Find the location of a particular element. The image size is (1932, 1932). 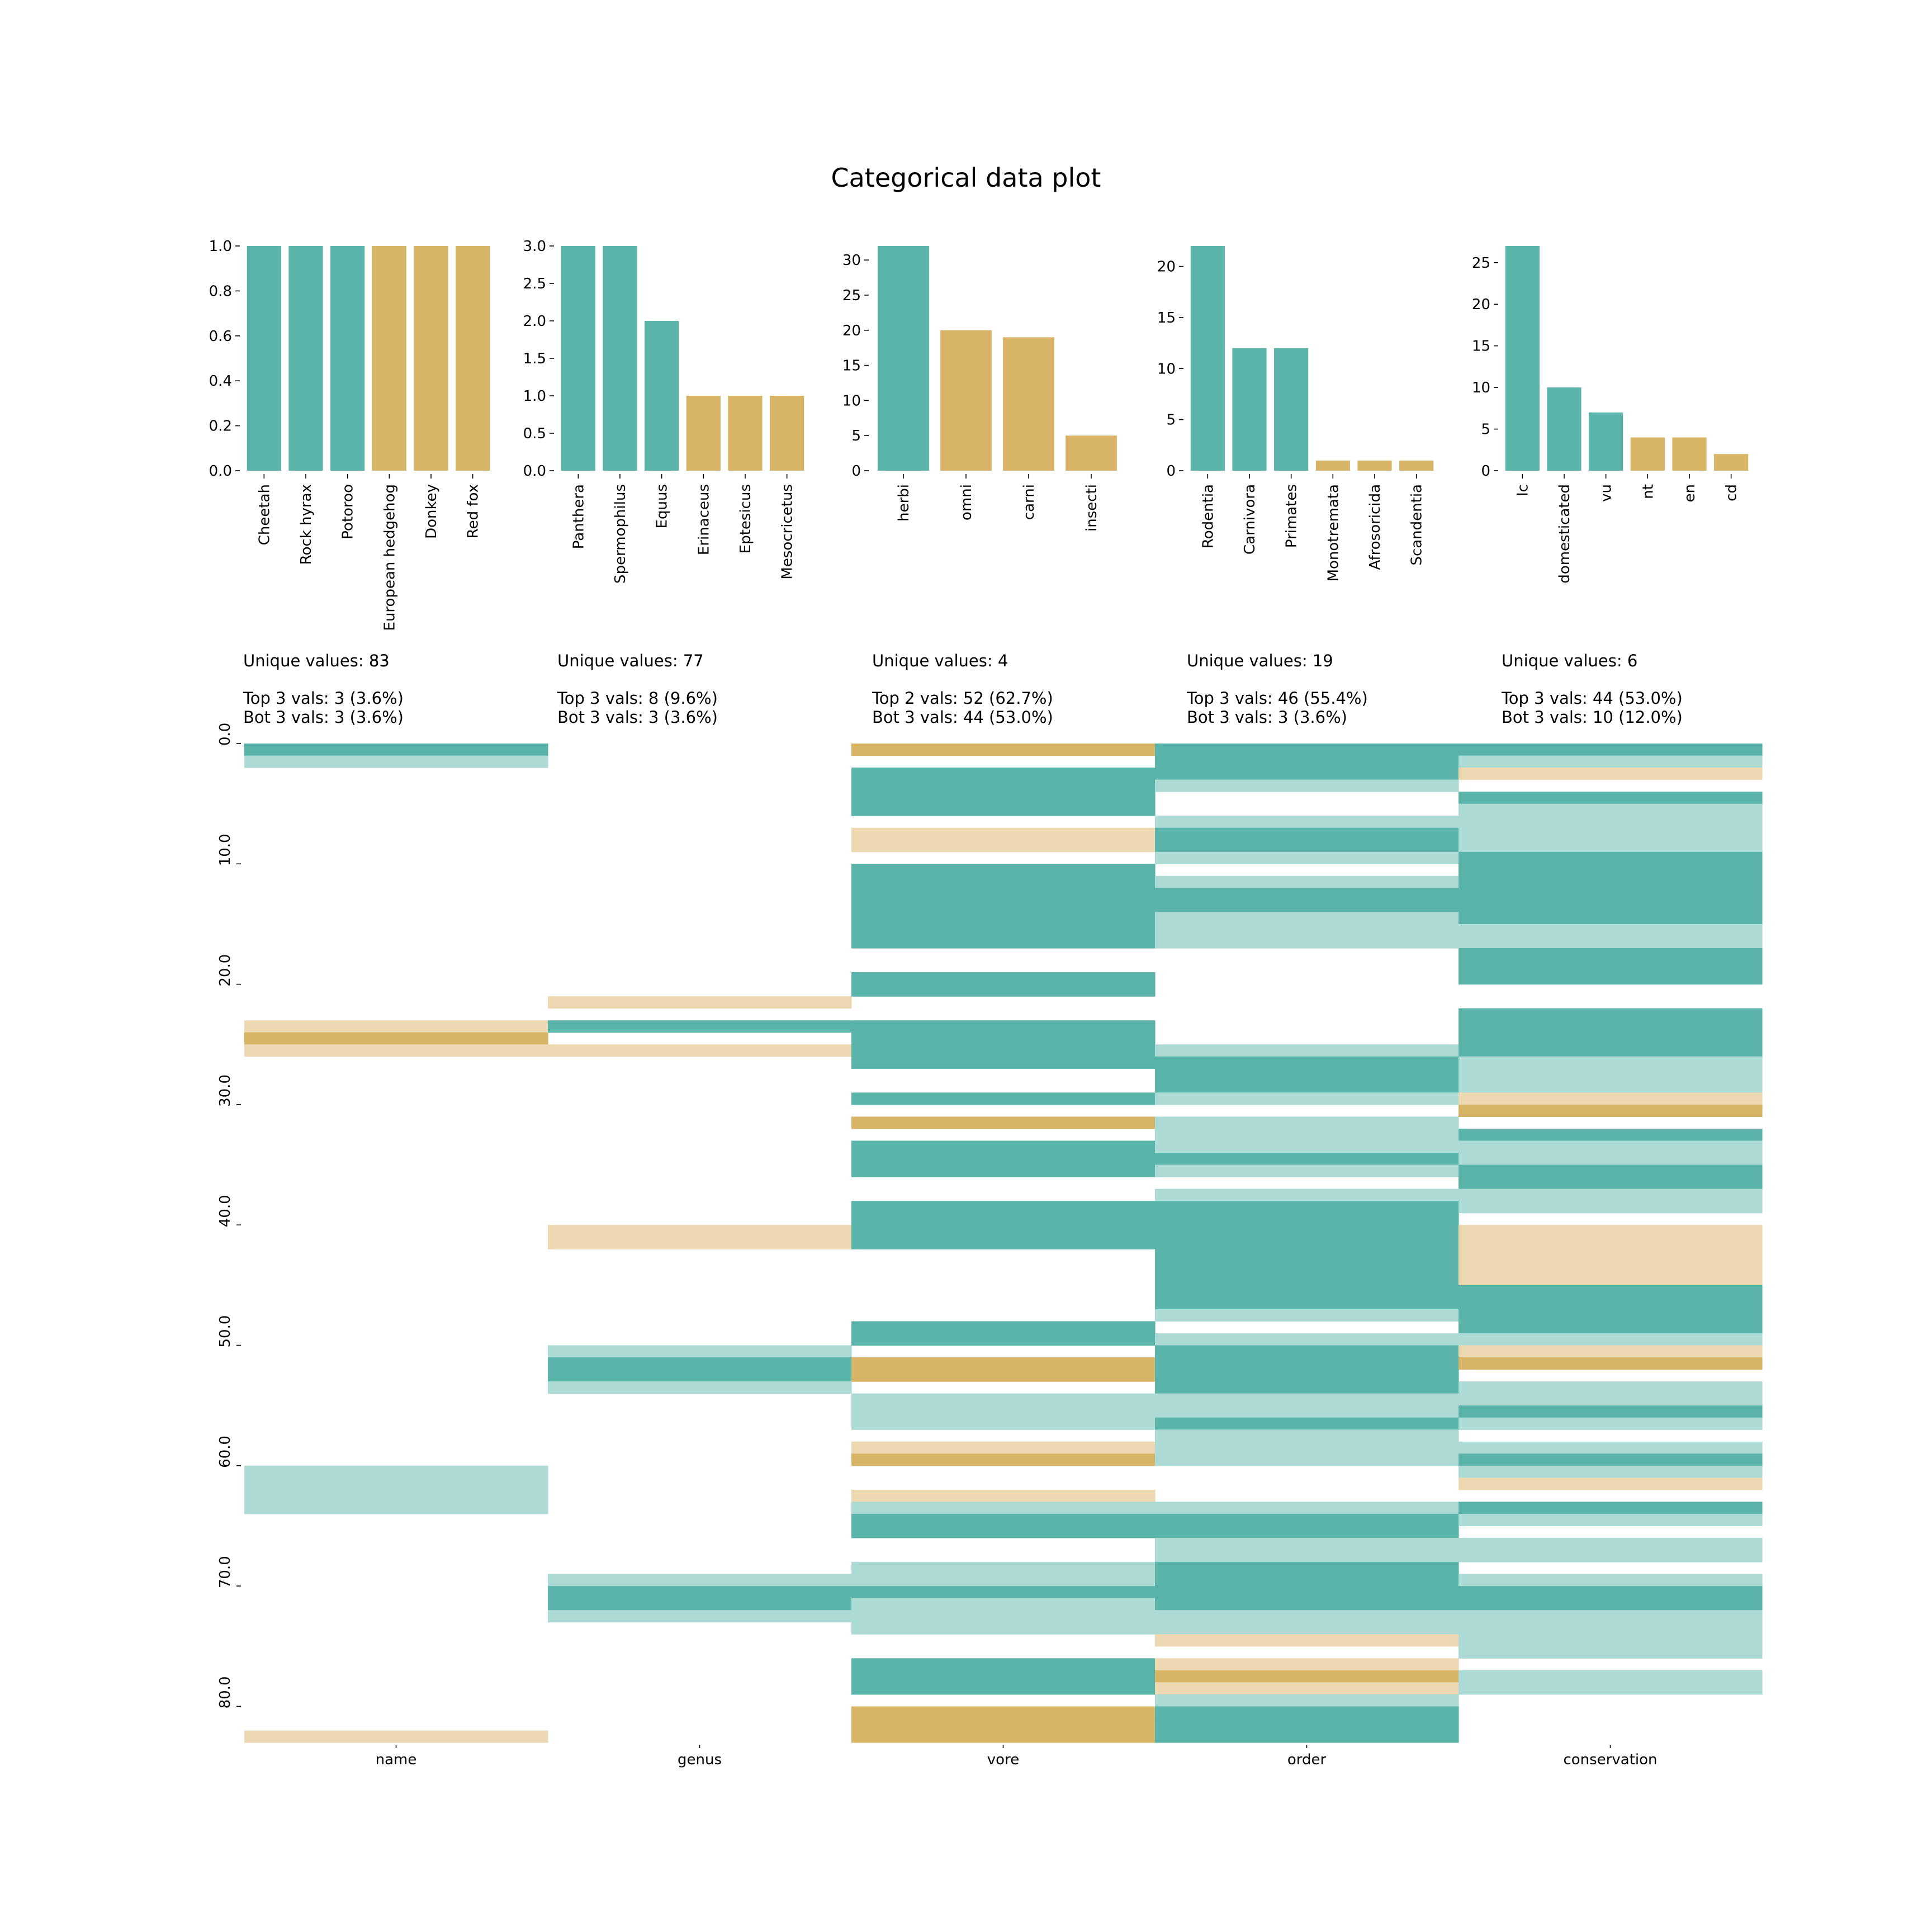

y-tick-label: 5 is located at coordinates (856, 436).